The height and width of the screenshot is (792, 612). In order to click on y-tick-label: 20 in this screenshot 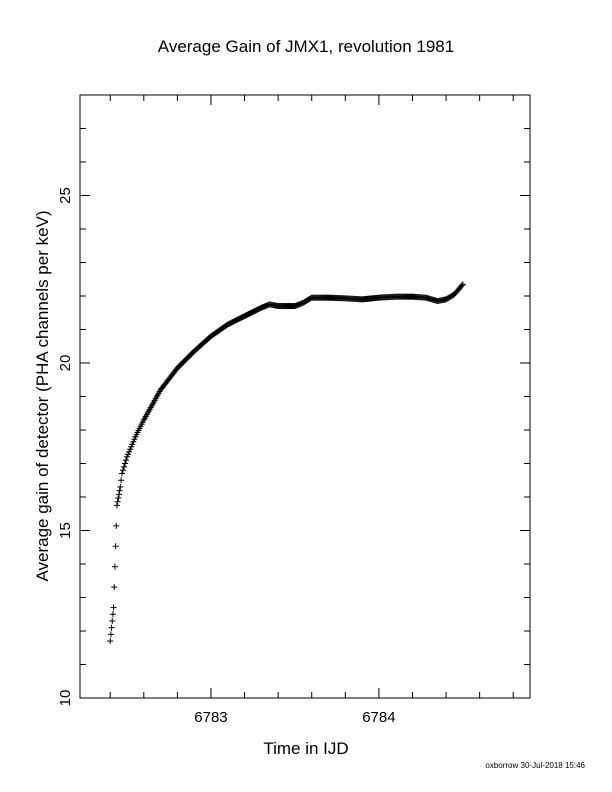, I will do `click(65, 363)`.